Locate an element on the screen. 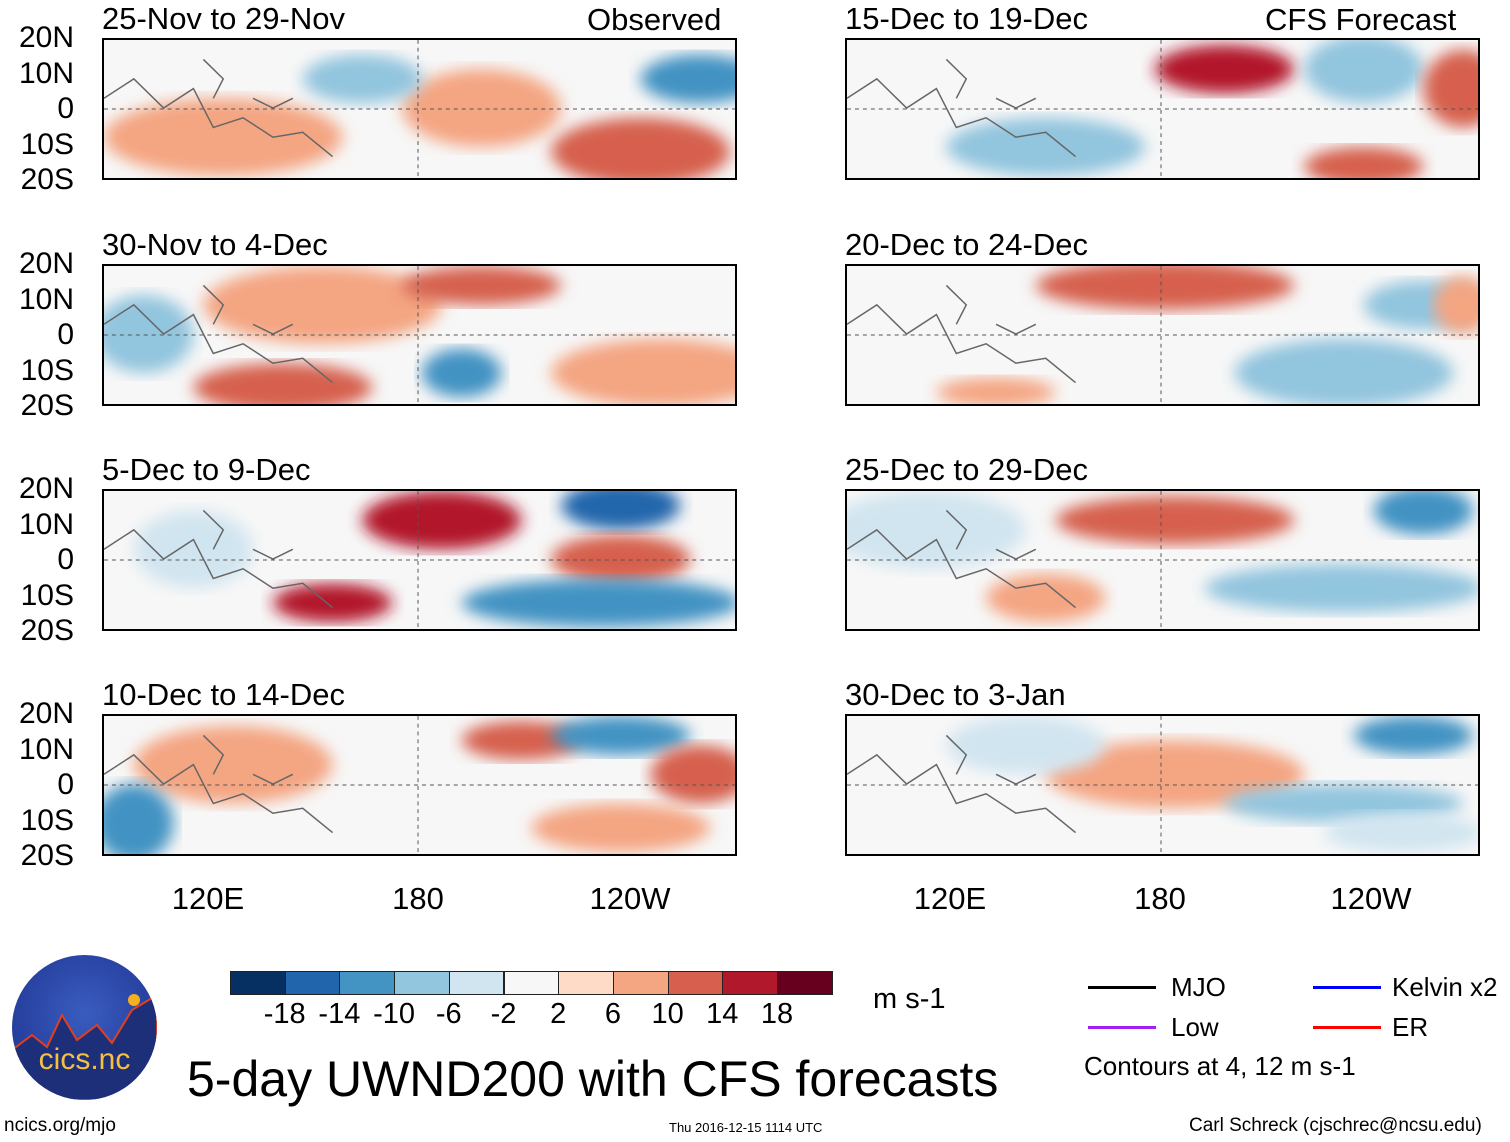 Image resolution: width=1510 pixels, height=1142 pixels. lon-label-180-right: 180 is located at coordinates (1160, 898).